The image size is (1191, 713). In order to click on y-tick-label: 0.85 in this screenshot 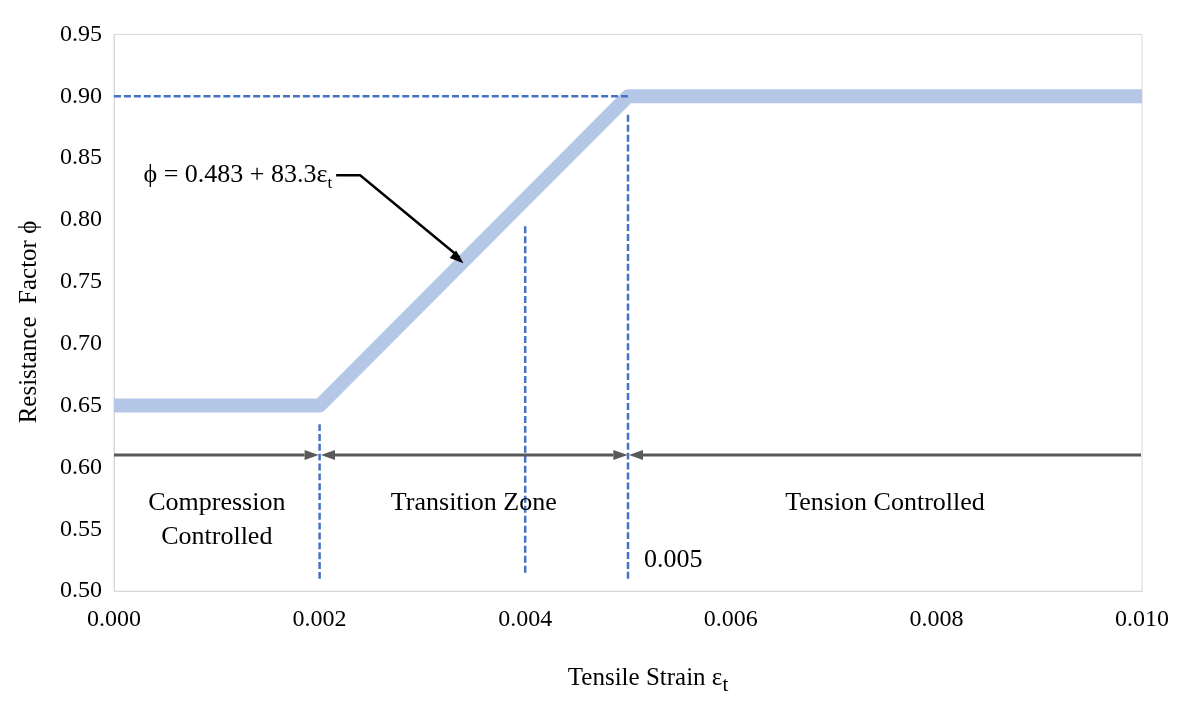, I will do `click(81, 156)`.